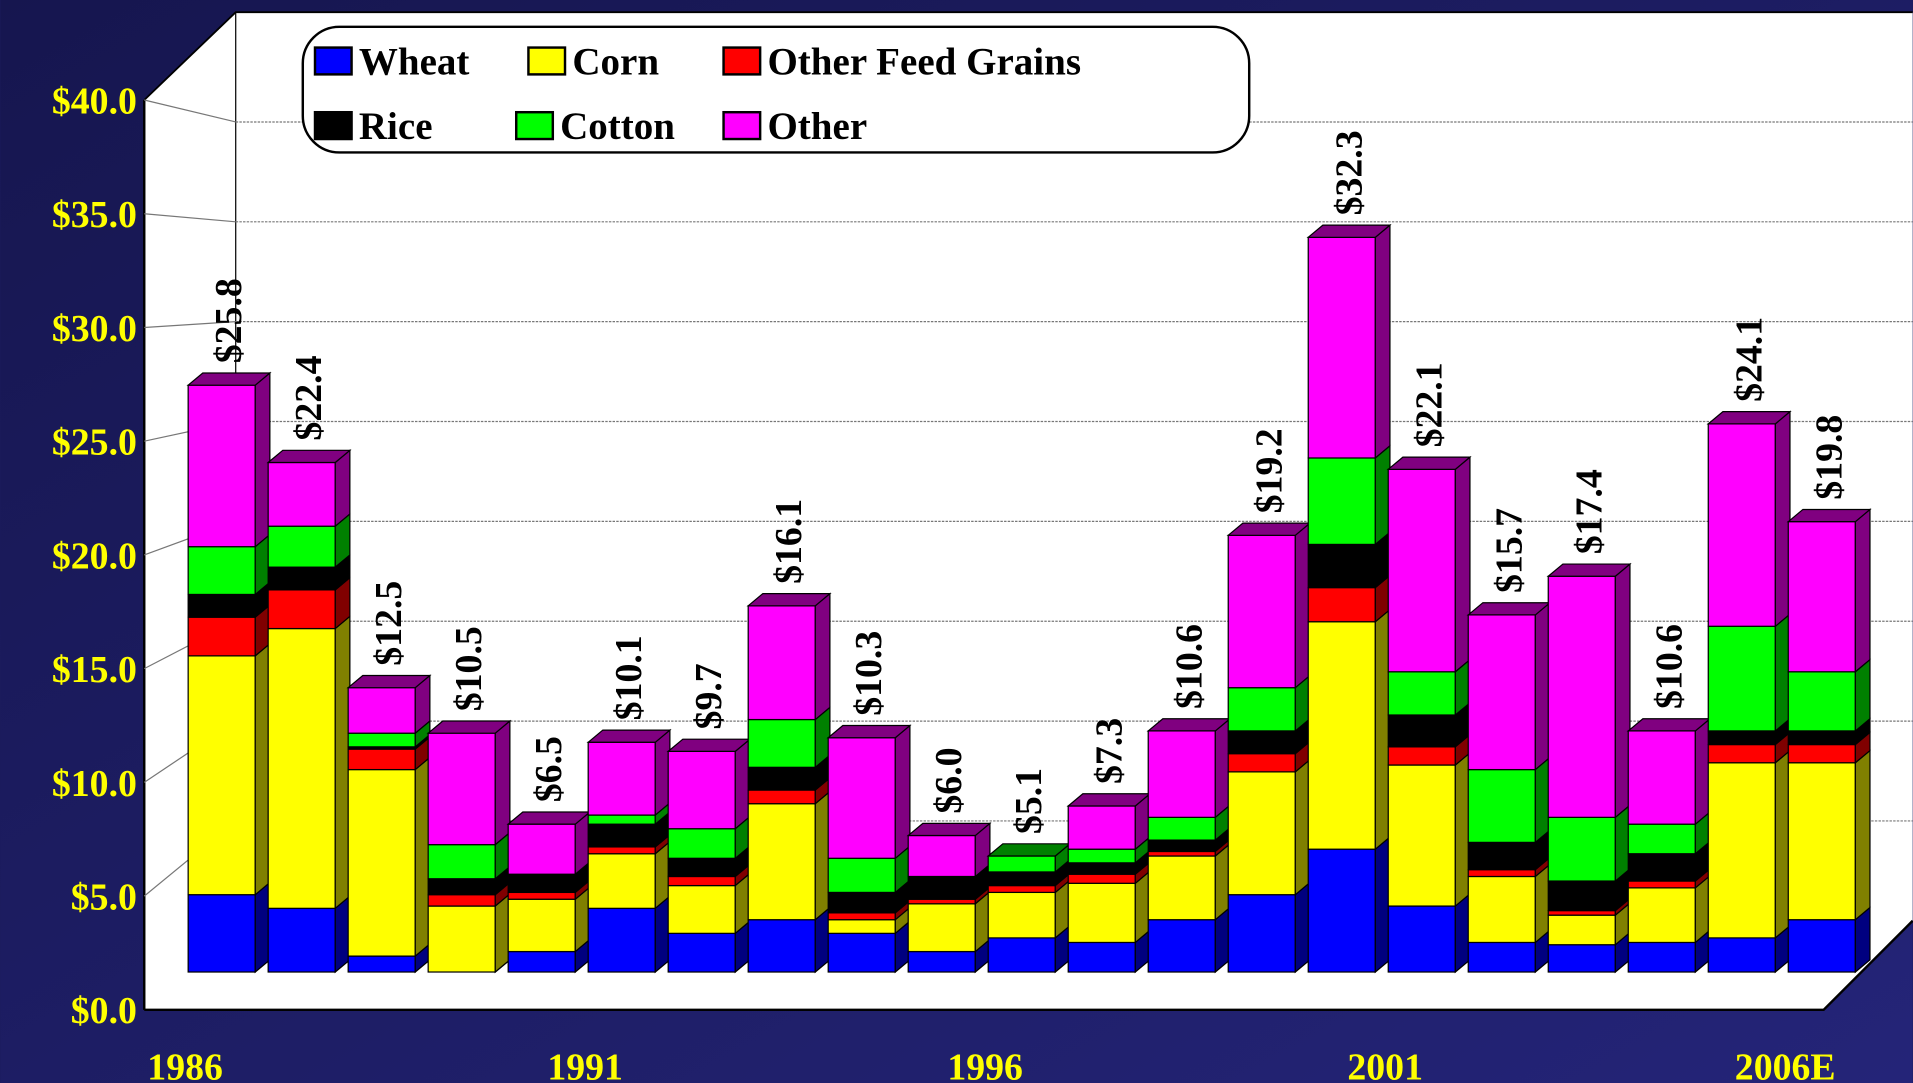 The image size is (1913, 1083). What do you see at coordinates (414, 61) in the screenshot?
I see `legend-label: Wheat` at bounding box center [414, 61].